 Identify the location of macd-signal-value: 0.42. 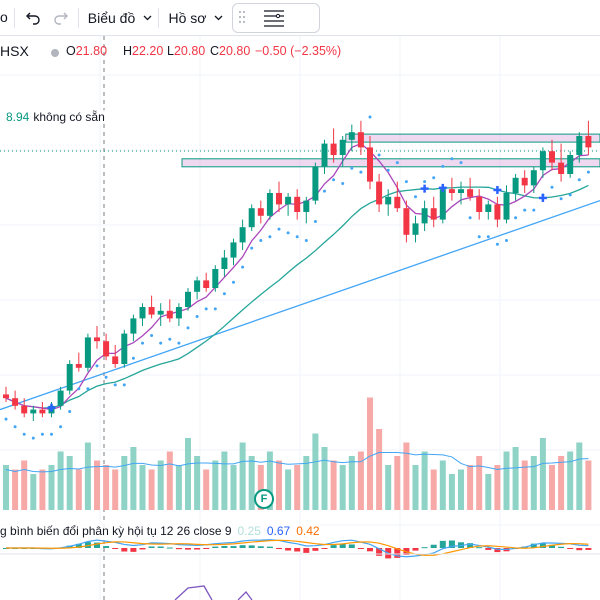
(308, 531).